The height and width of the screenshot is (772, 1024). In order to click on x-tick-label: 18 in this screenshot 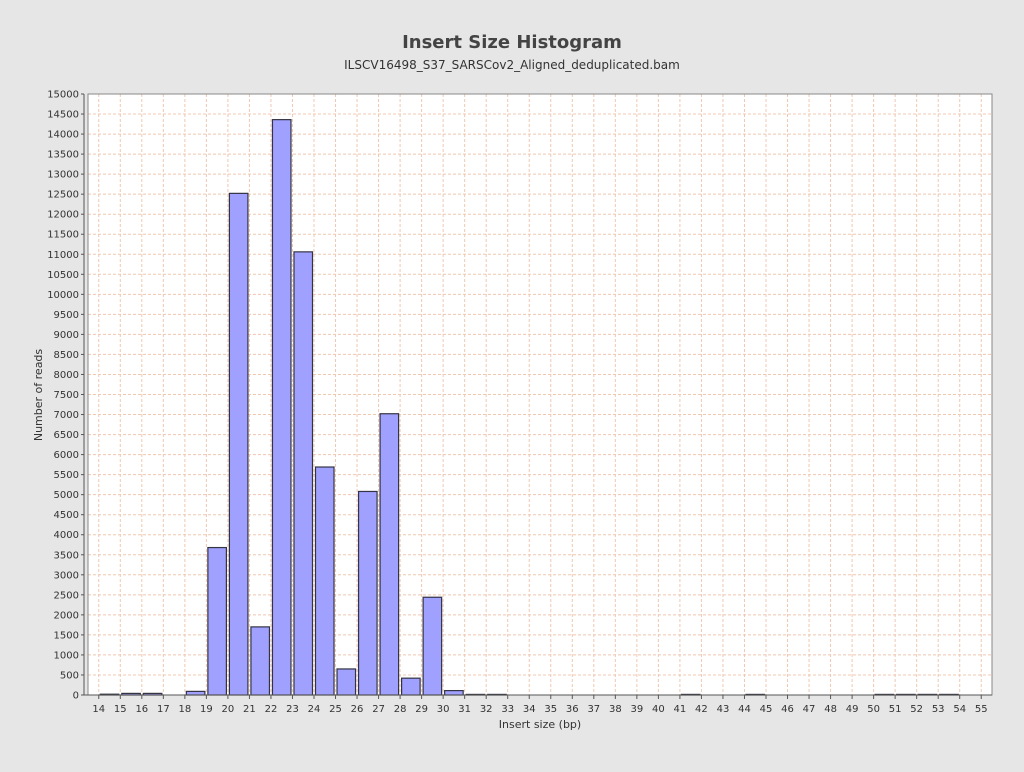, I will do `click(184, 709)`.